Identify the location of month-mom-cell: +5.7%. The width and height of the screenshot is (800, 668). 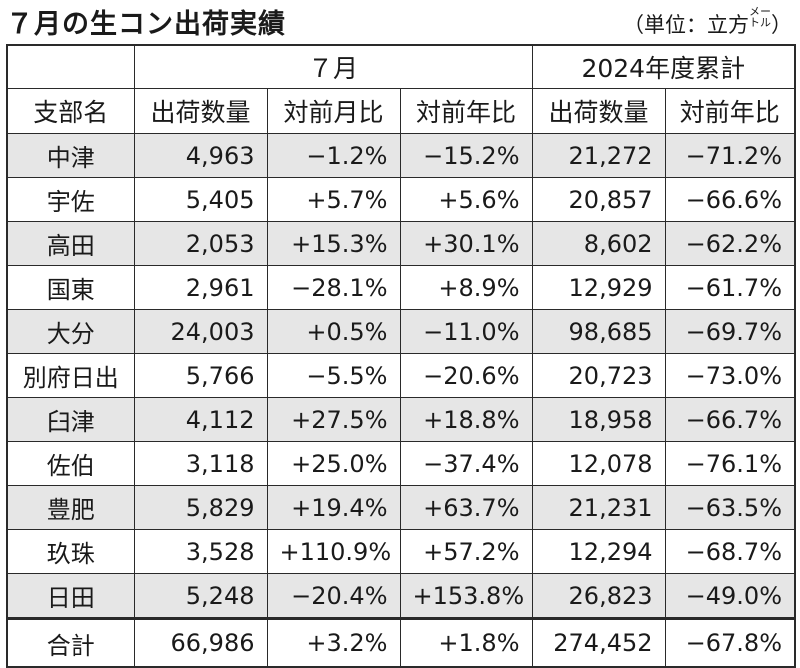
(333, 199).